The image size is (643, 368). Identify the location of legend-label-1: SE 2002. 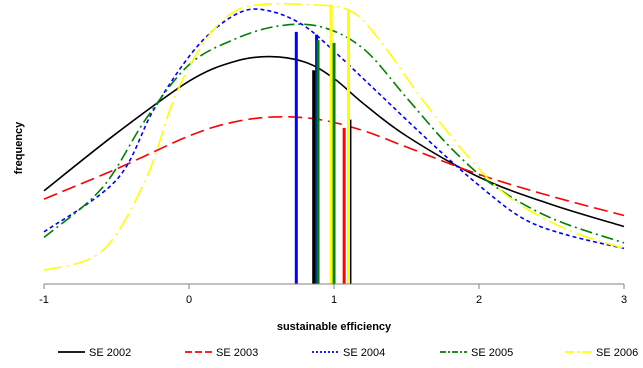
(110, 353).